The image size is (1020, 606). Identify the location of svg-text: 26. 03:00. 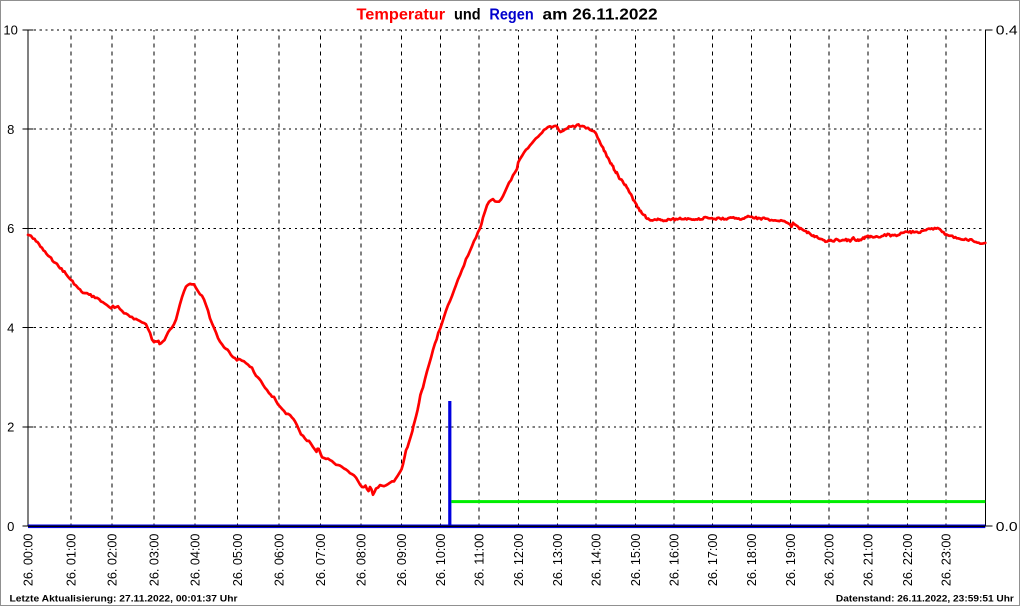
(154, 560).